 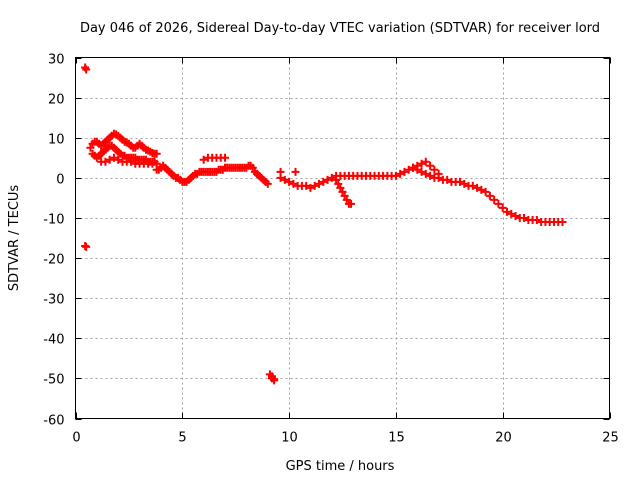 I want to click on y-tick-label: -40, so click(x=53, y=340).